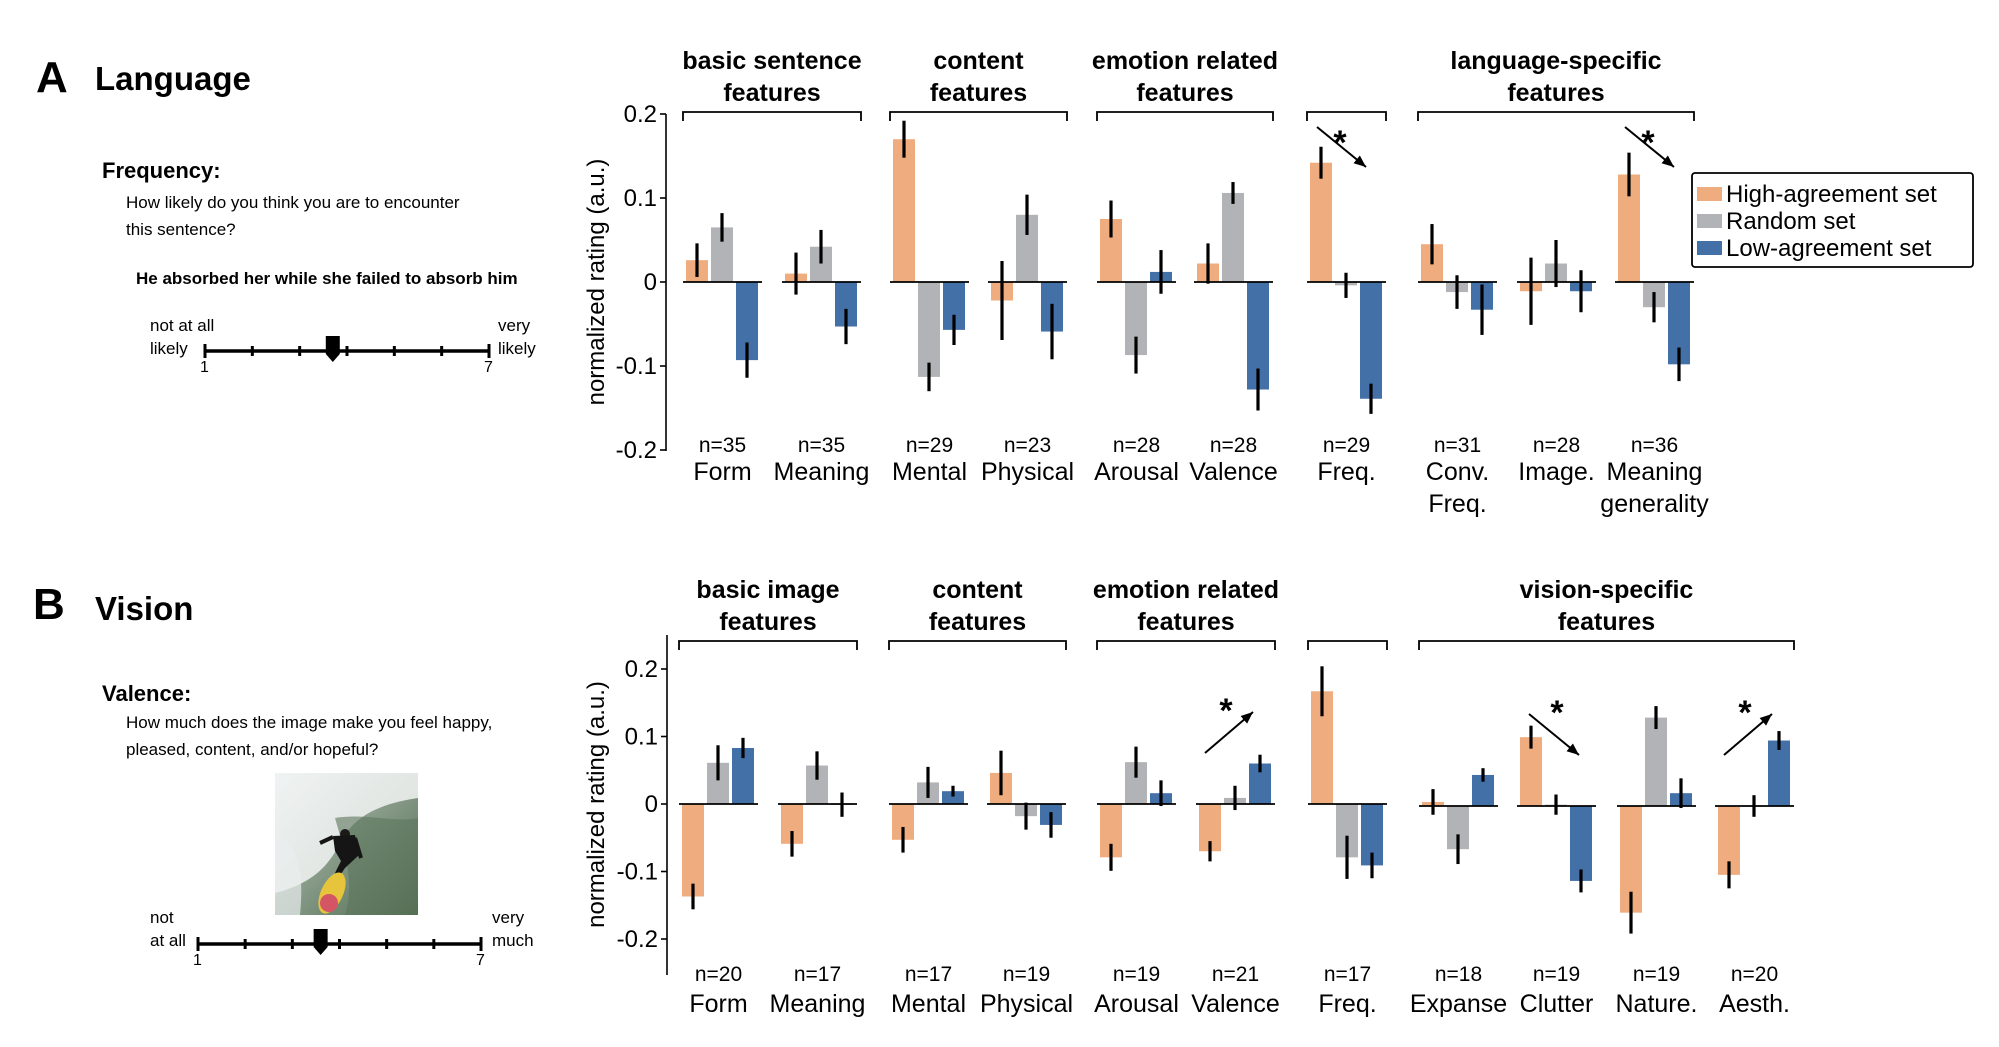 The width and height of the screenshot is (1999, 1047). I want to click on group-title: content, so click(977, 590).